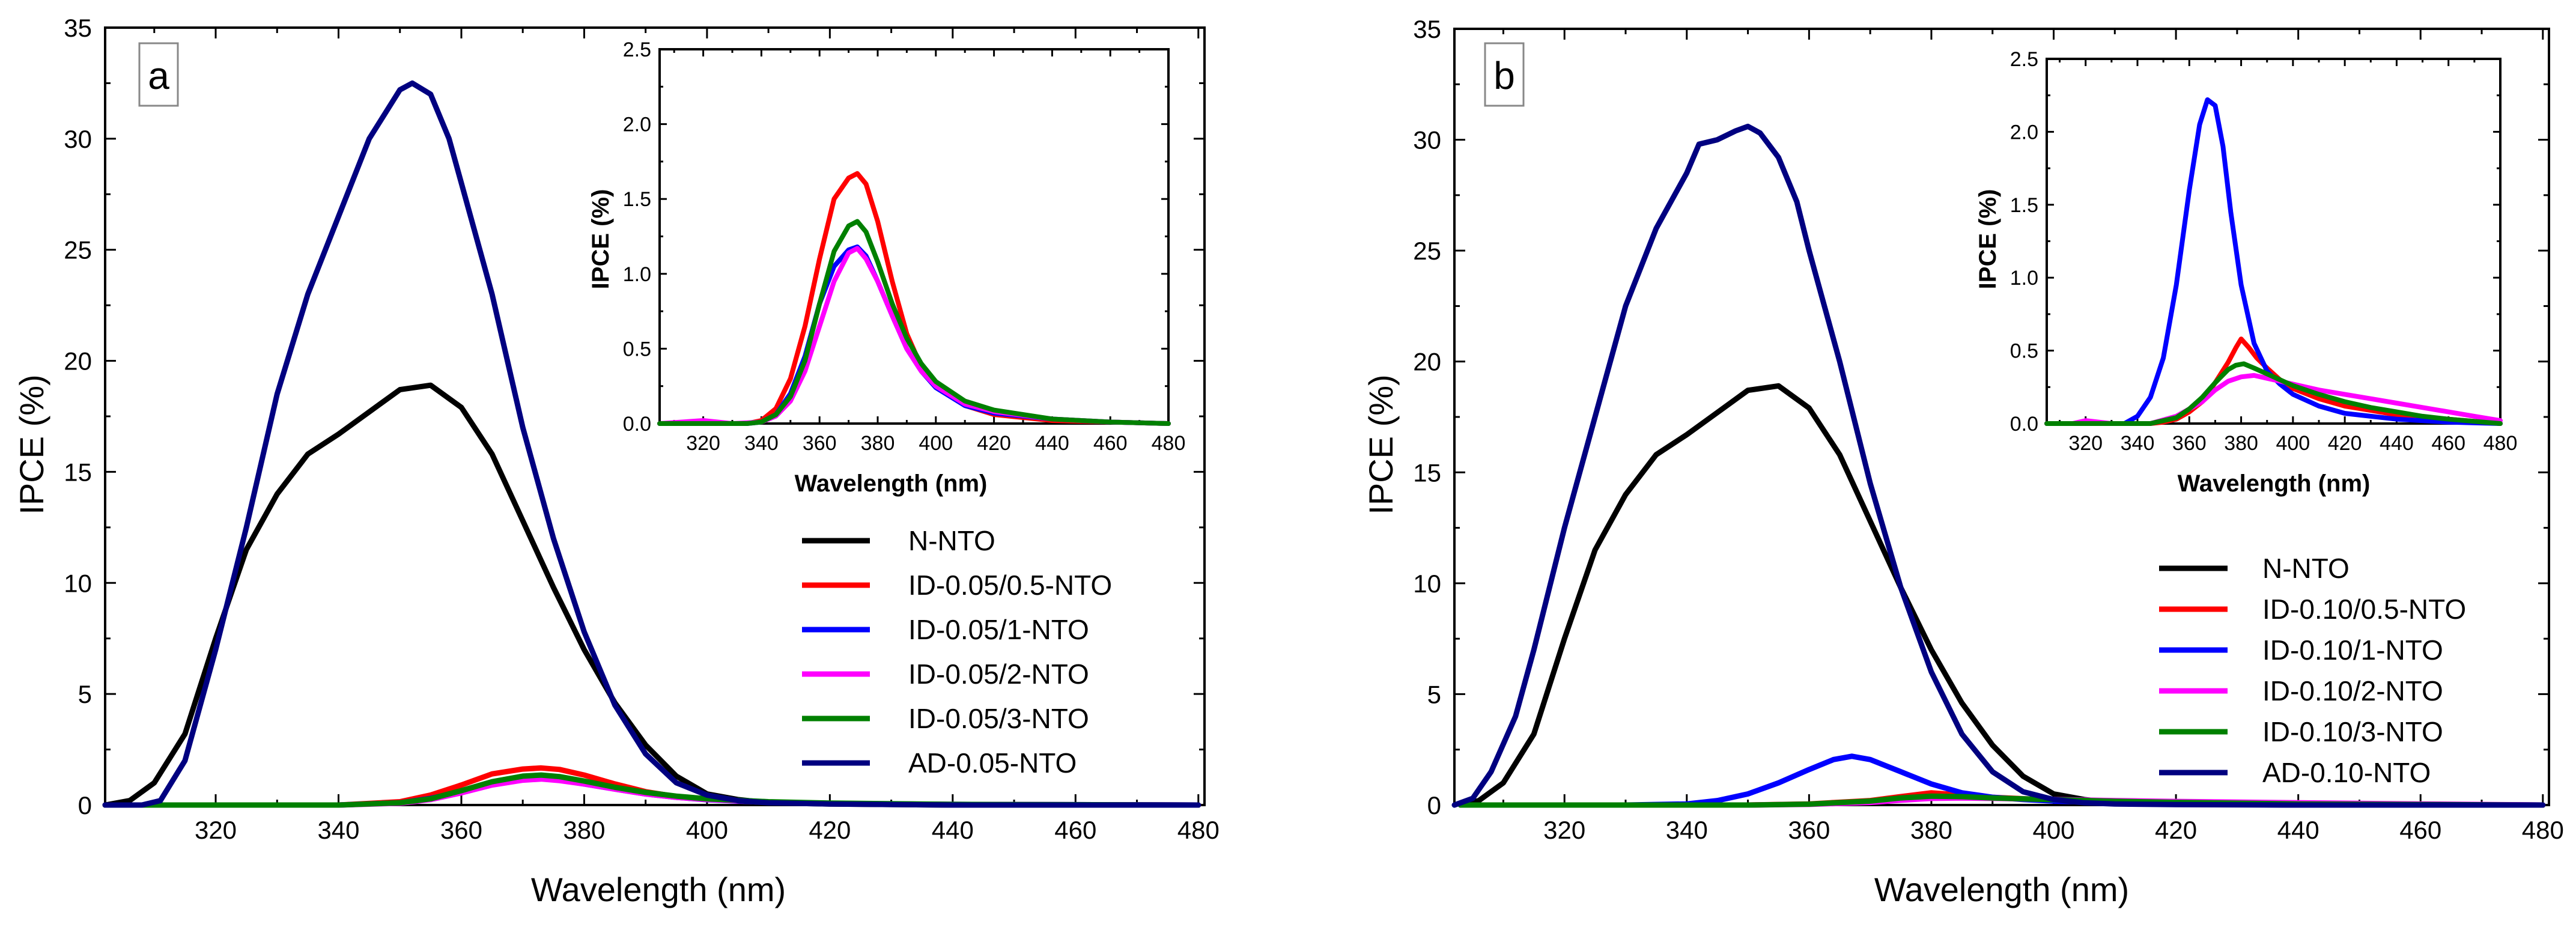 The width and height of the screenshot is (2576, 933). I want to click on panel-label-box, so click(158, 74).